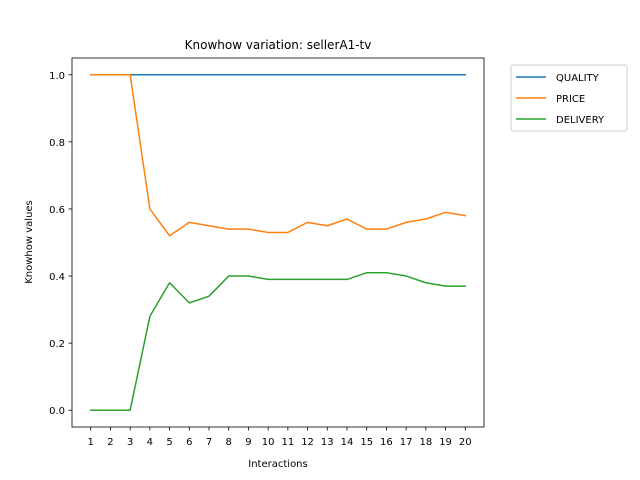 Image resolution: width=640 pixels, height=480 pixels. Describe the element at coordinates (280, 437) in the screenshot. I see `x-axis: 1 2 3 4 5 6 7 8 9 10 11 12 13 14 15 16 17 18 19 20` at that location.